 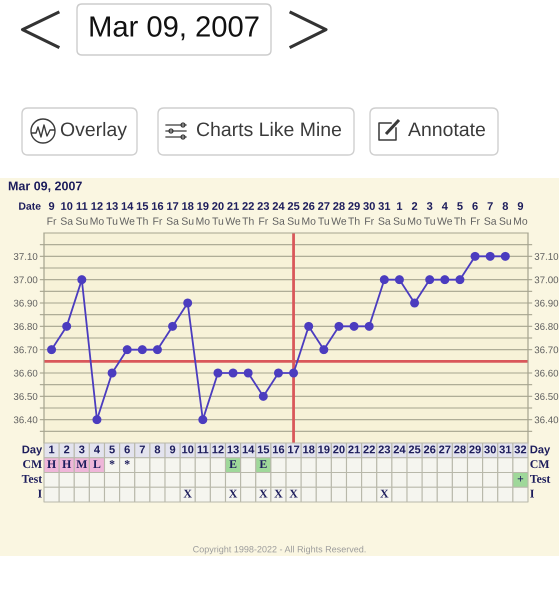 What do you see at coordinates (96, 464) in the screenshot?
I see `text: L` at bounding box center [96, 464].